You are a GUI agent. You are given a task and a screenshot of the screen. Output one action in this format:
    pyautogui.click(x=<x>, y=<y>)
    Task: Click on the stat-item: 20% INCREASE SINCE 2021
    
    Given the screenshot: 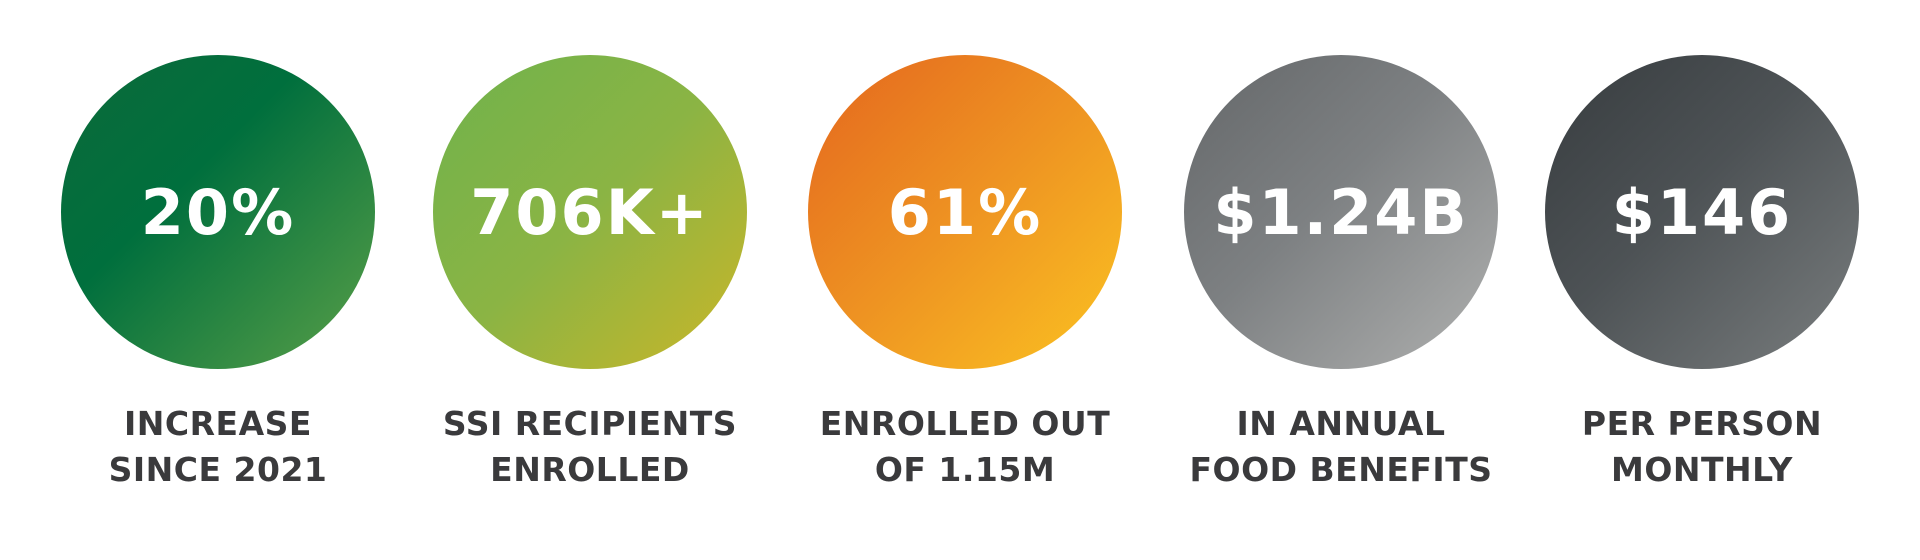 What is the action you would take?
    pyautogui.click(x=218, y=274)
    